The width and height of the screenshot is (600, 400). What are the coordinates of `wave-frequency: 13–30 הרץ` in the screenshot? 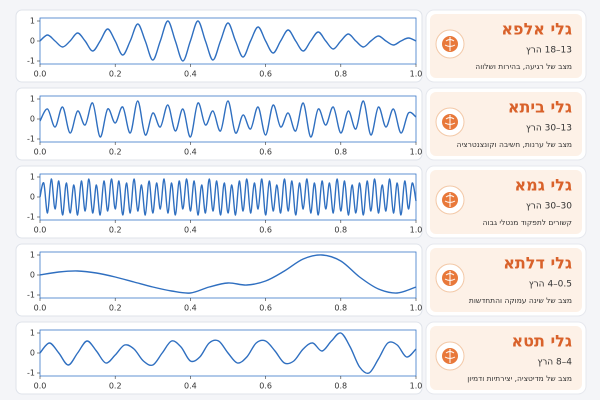 It's located at (549, 129).